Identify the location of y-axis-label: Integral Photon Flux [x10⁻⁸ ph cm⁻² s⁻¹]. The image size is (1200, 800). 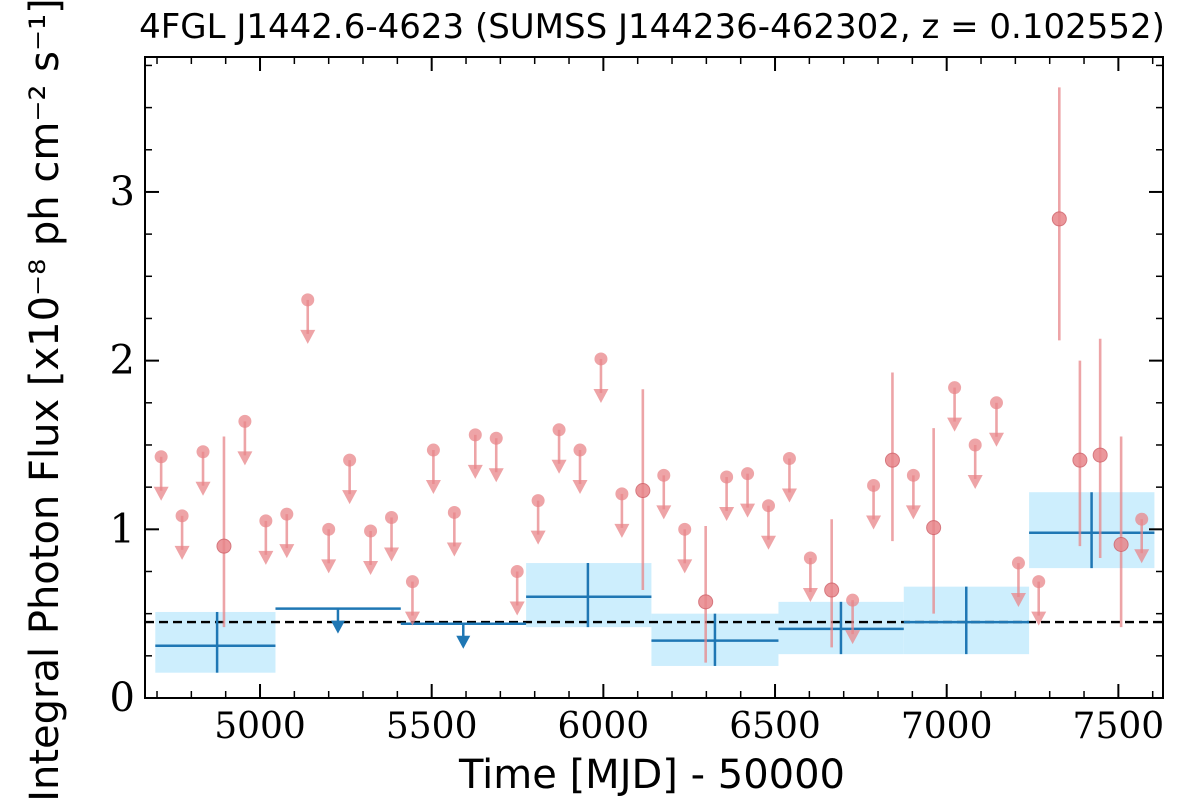
(45, 400).